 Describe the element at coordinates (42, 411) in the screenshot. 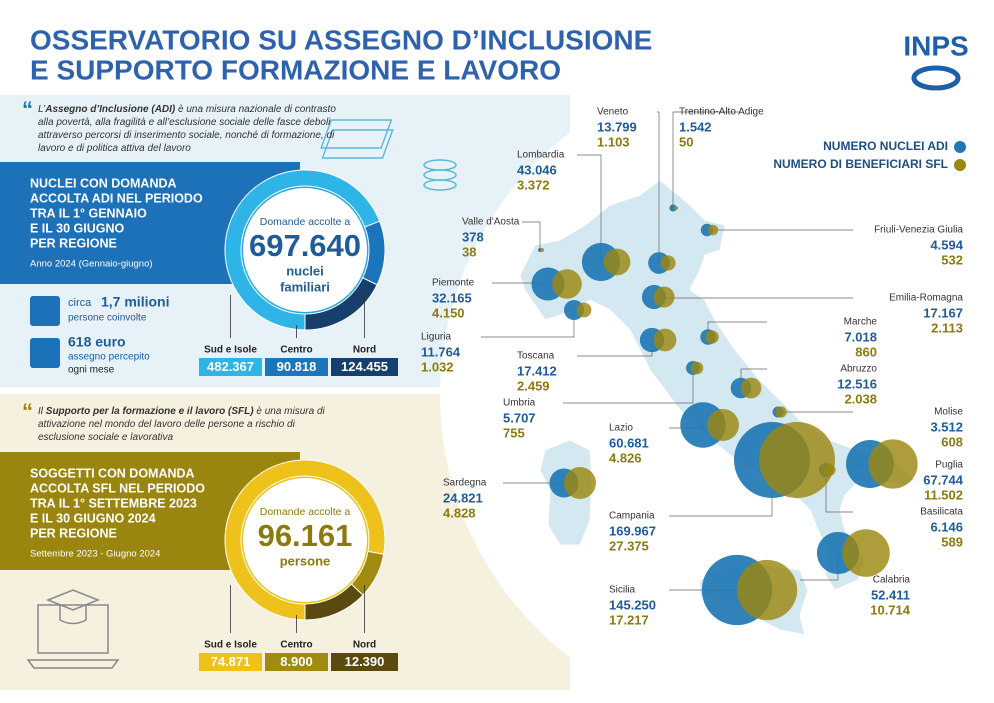

I see `intro-part: Il` at that location.